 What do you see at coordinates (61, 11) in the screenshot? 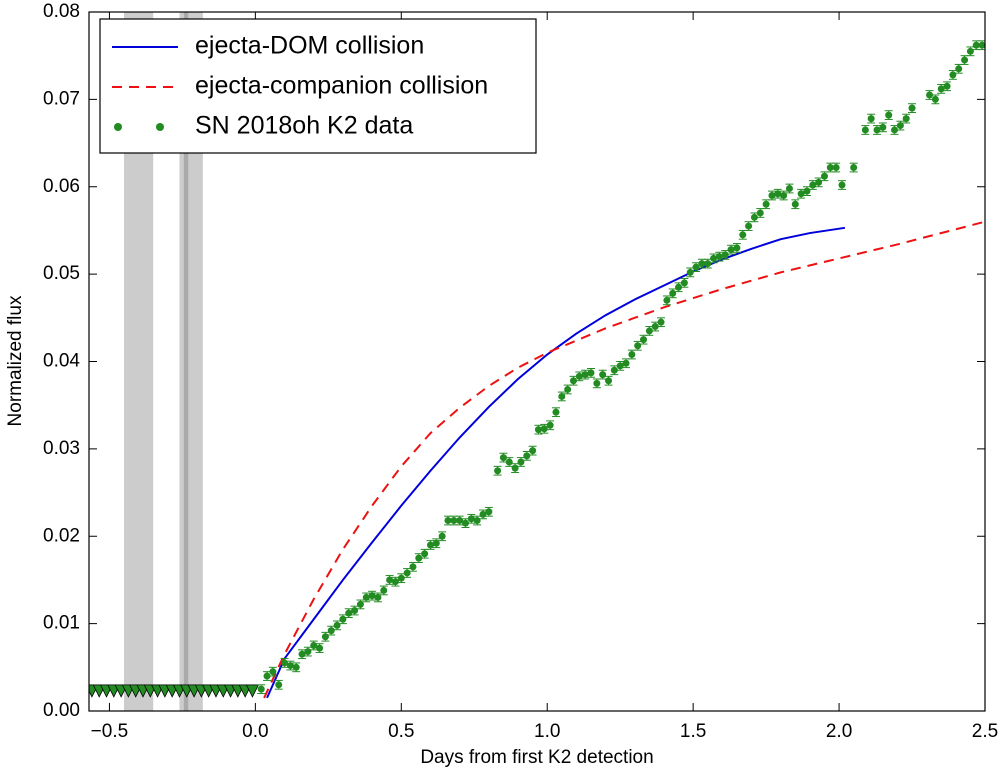
I see `y-tick-label: 0.08` at bounding box center [61, 11].